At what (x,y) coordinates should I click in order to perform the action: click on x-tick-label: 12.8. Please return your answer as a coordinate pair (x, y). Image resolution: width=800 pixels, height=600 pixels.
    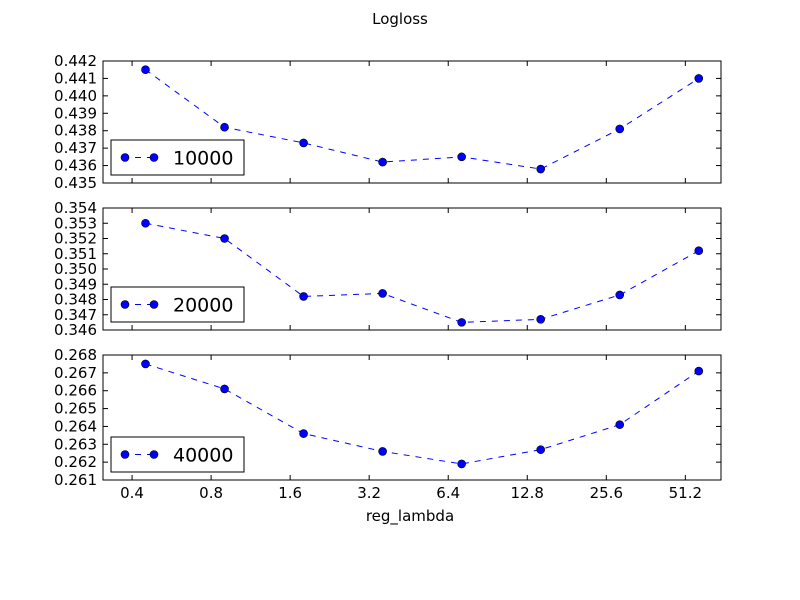
    Looking at the image, I should click on (527, 493).